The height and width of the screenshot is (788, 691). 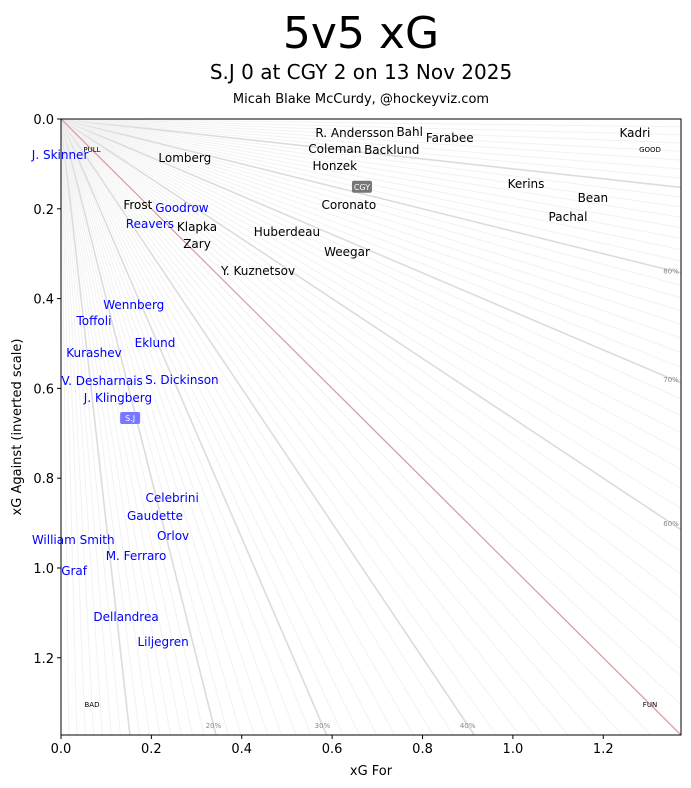 What do you see at coordinates (287, 232) in the screenshot?
I see `player-label: Huberdeau` at bounding box center [287, 232].